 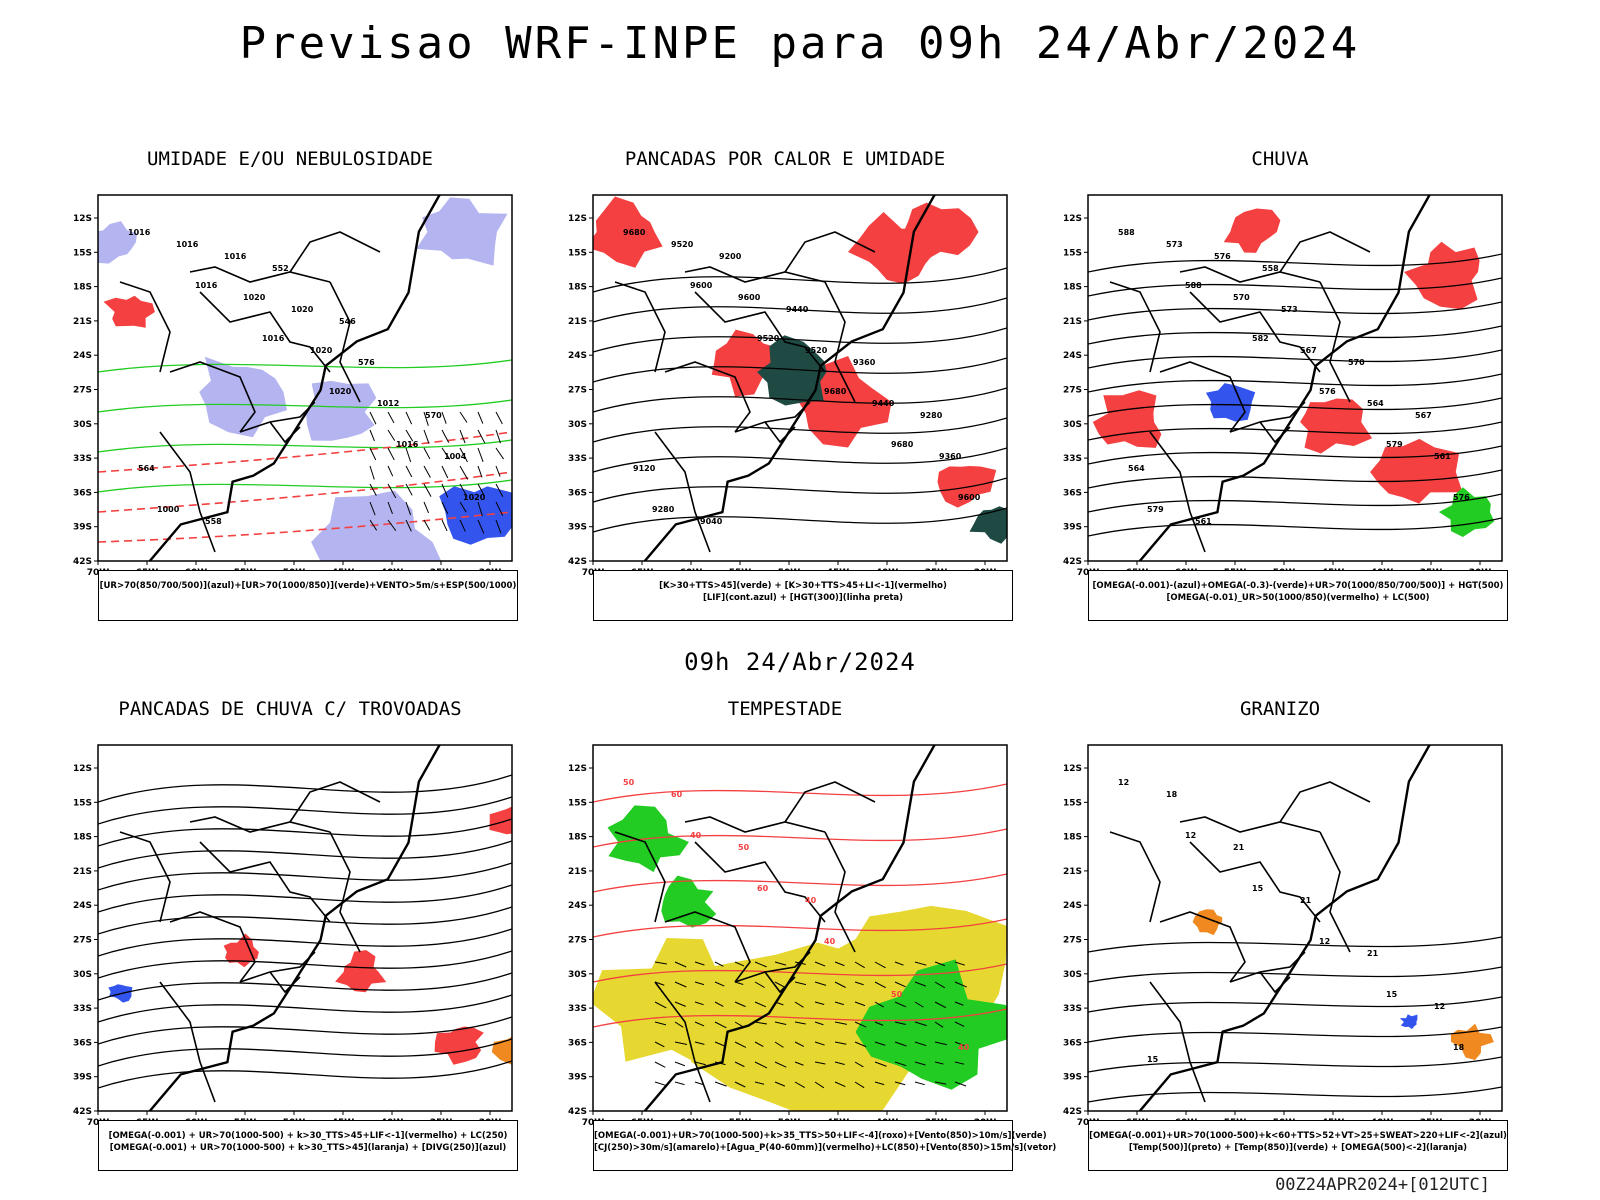 What do you see at coordinates (800, 378) in the screenshot?
I see `map-frame` at bounding box center [800, 378].